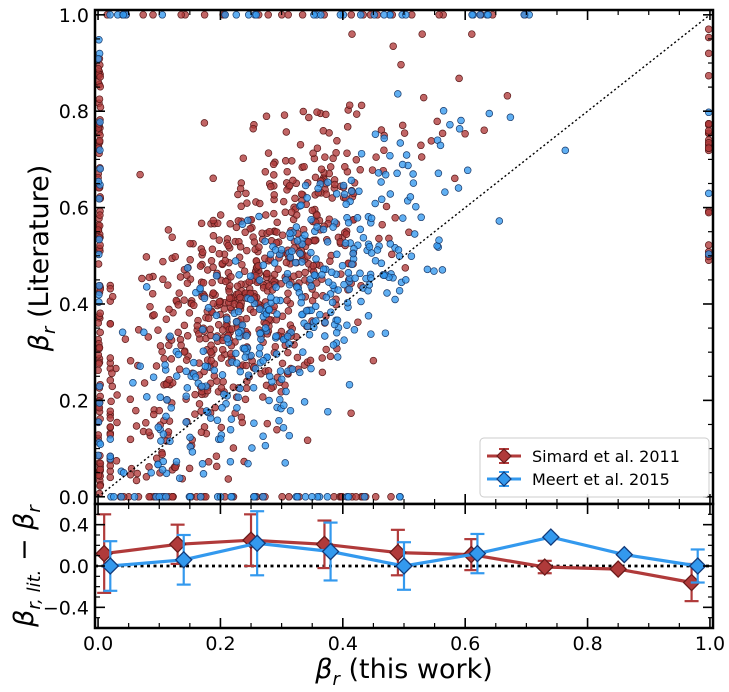 This screenshot has height=692, width=729. I want to click on x-tick-label: 0.4, so click(343, 644).